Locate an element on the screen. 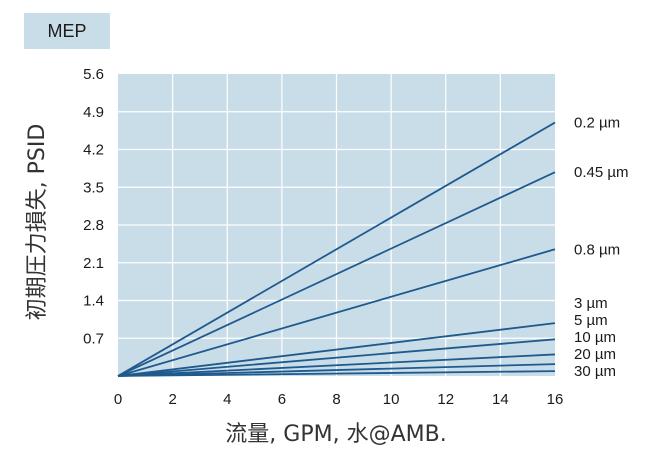 The image size is (648, 450). x-tick-label: 2 is located at coordinates (172, 399).